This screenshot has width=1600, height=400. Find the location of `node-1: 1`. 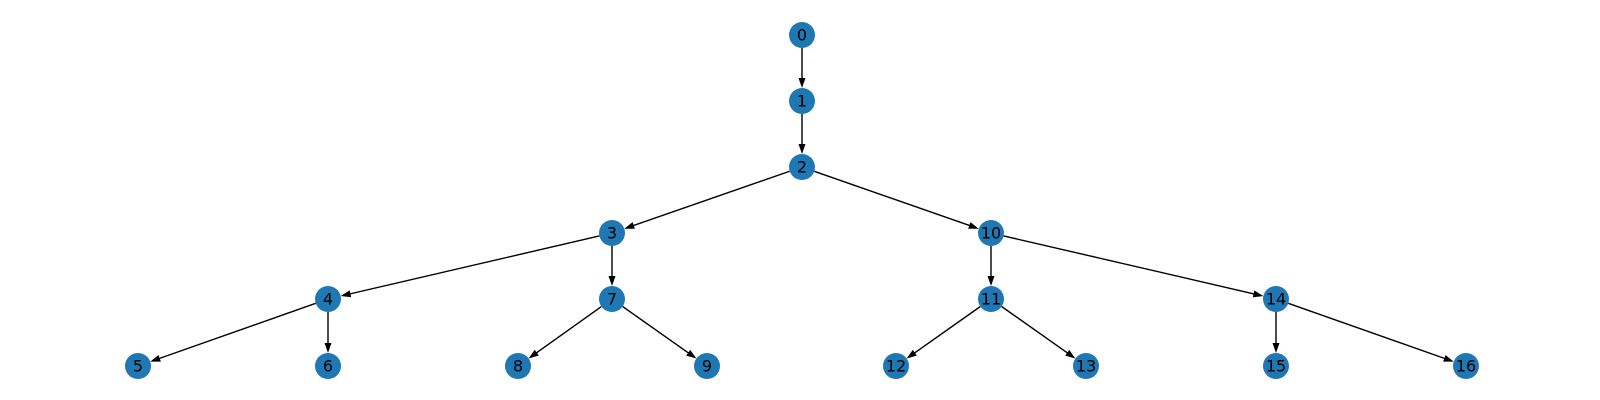

node-1: 1 is located at coordinates (802, 101).